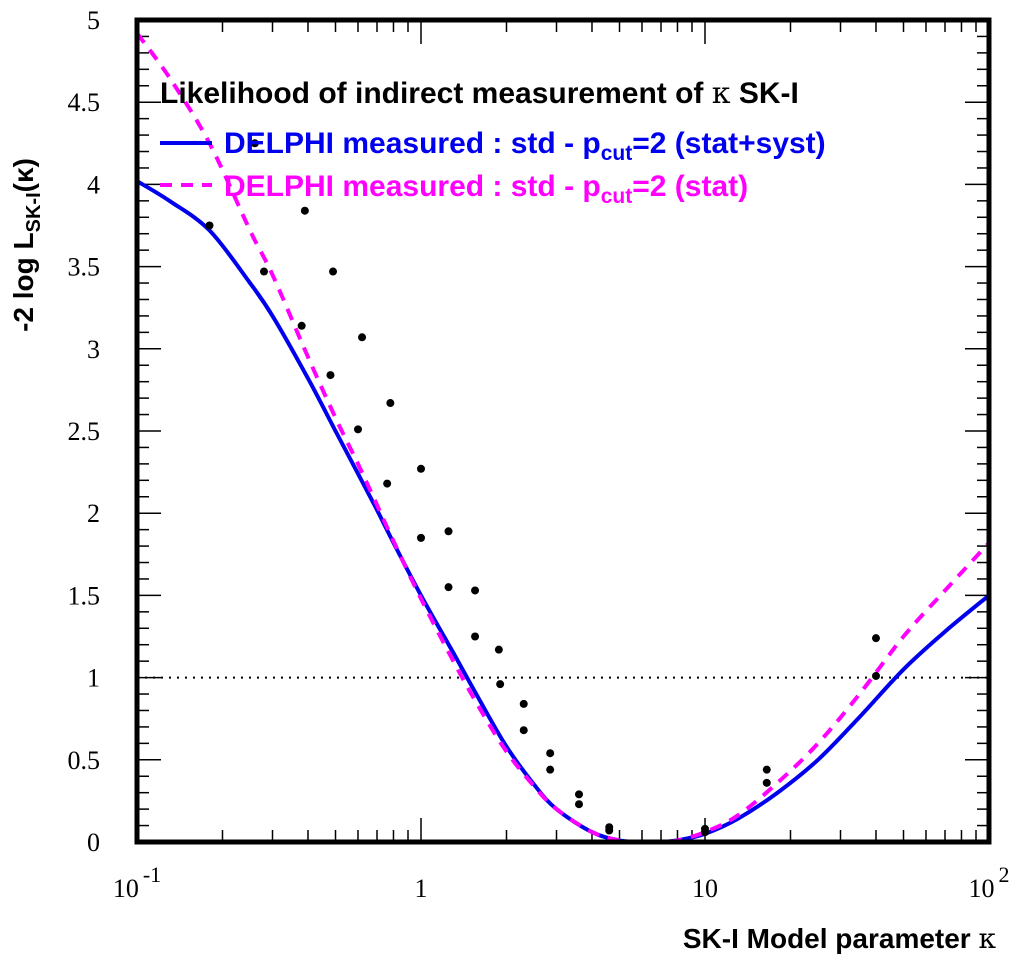  Describe the element at coordinates (765, 93) in the screenshot. I see `legend-title-tail: SK-I` at that location.